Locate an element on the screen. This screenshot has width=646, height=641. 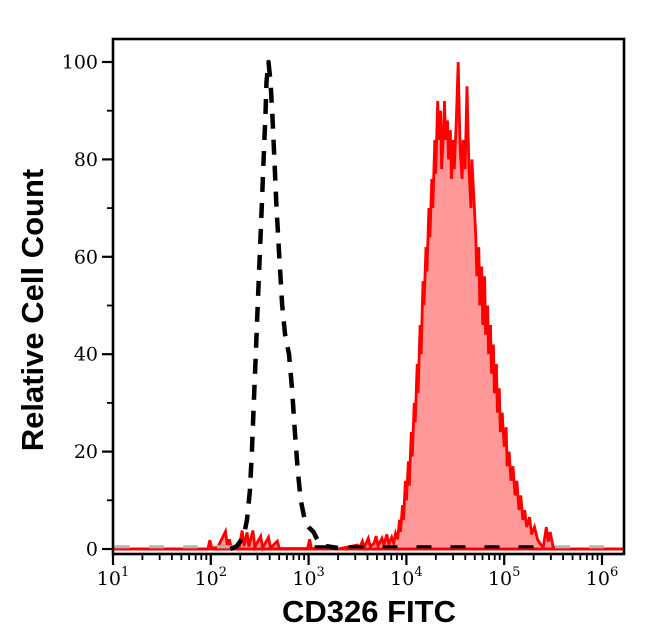
x-tick-label: 10¹ is located at coordinates (113, 577).